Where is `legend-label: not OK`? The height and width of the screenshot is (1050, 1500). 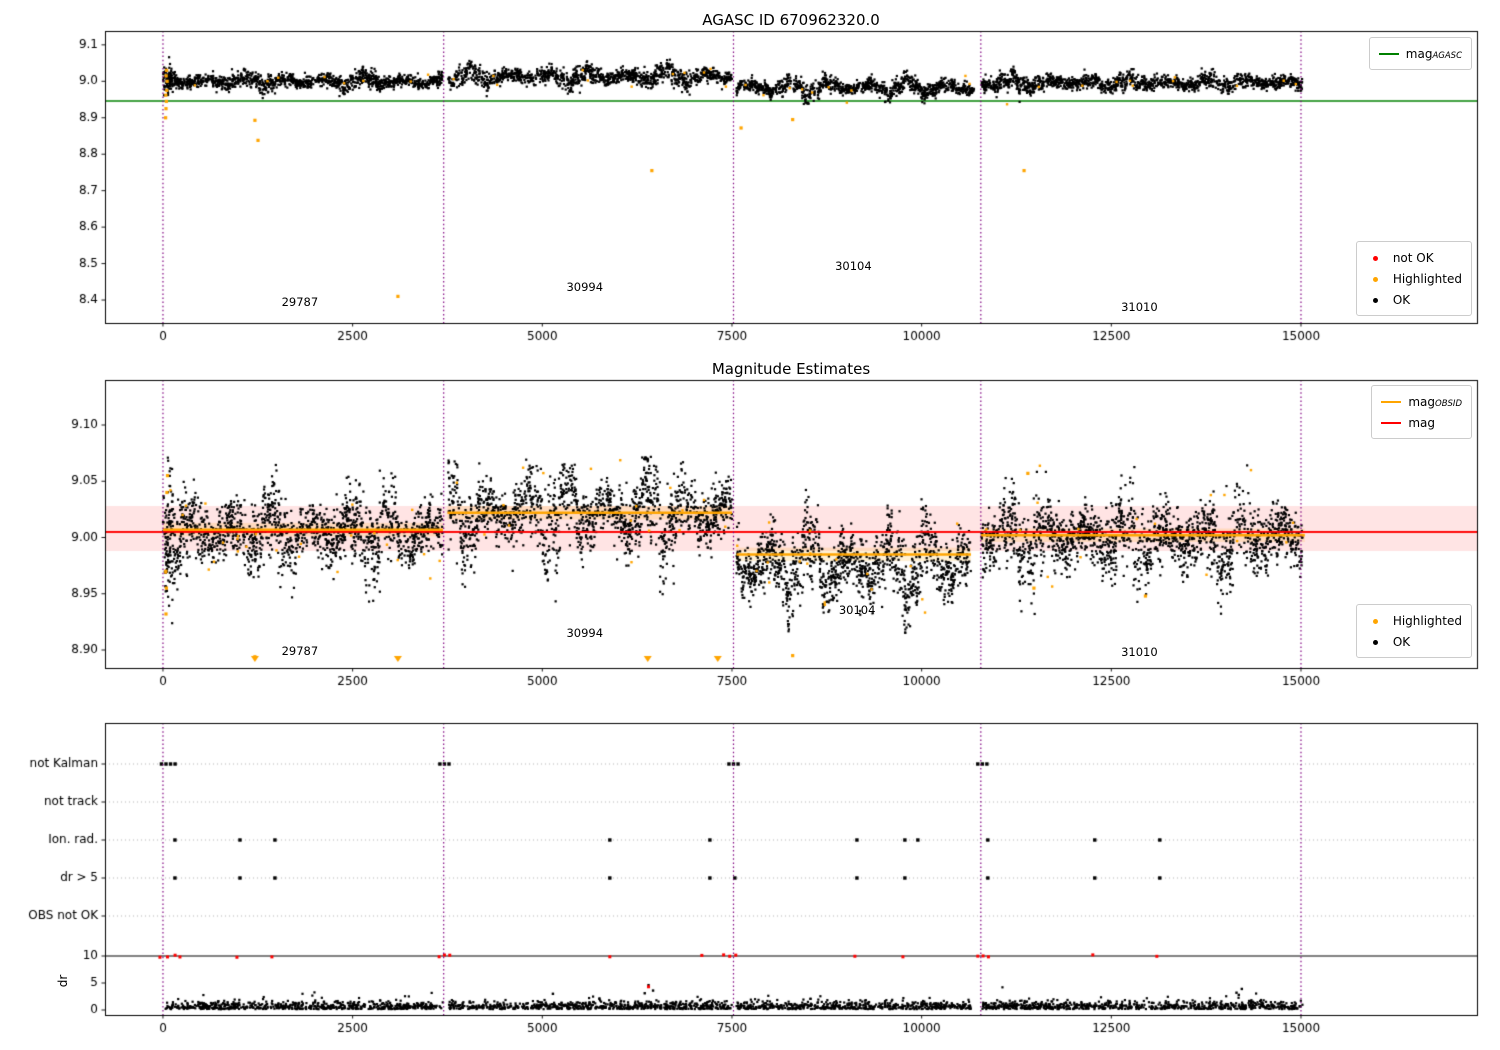
legend-label: not OK is located at coordinates (1413, 257).